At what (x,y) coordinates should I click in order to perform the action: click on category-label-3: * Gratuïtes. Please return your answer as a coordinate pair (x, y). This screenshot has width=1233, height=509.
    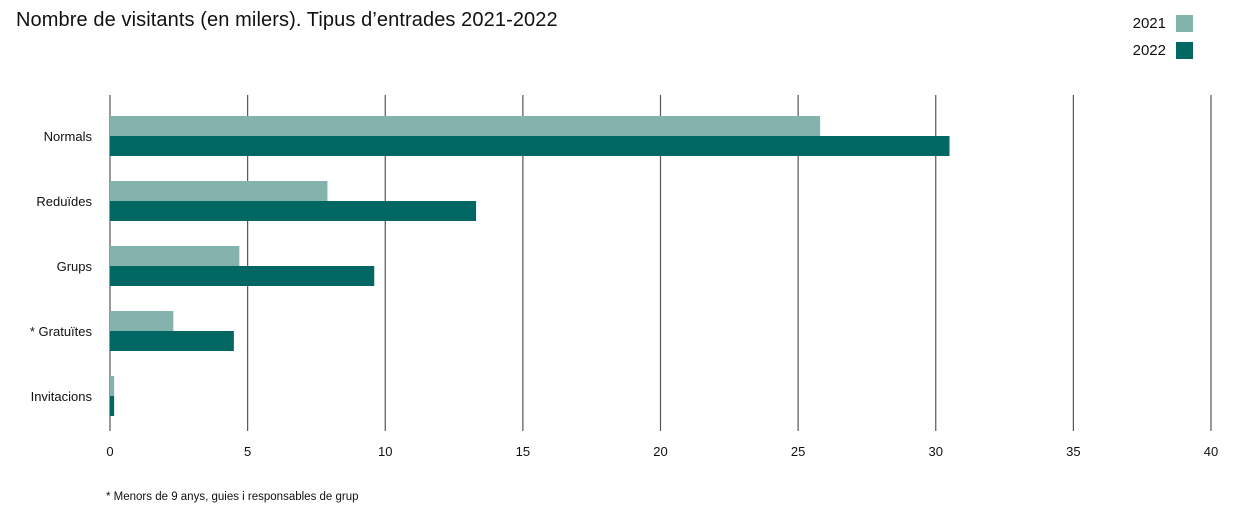
    Looking at the image, I should click on (61, 331).